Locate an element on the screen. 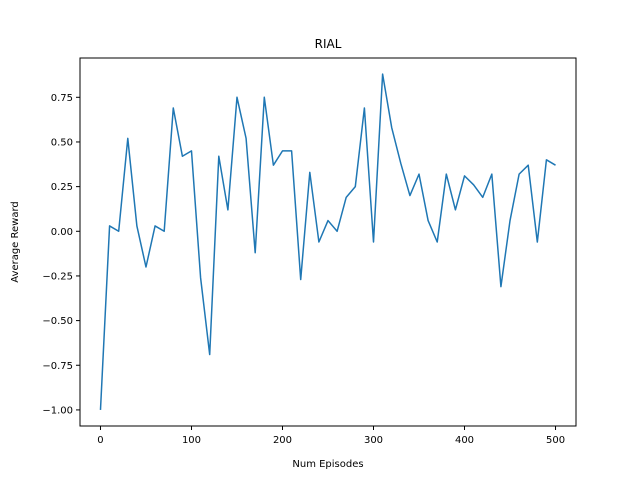  x-tick-label: 200 is located at coordinates (282, 440).